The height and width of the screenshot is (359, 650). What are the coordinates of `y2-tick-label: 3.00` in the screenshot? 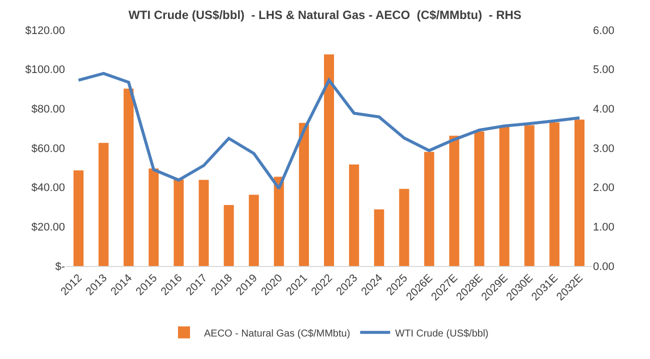 It's located at (603, 148).